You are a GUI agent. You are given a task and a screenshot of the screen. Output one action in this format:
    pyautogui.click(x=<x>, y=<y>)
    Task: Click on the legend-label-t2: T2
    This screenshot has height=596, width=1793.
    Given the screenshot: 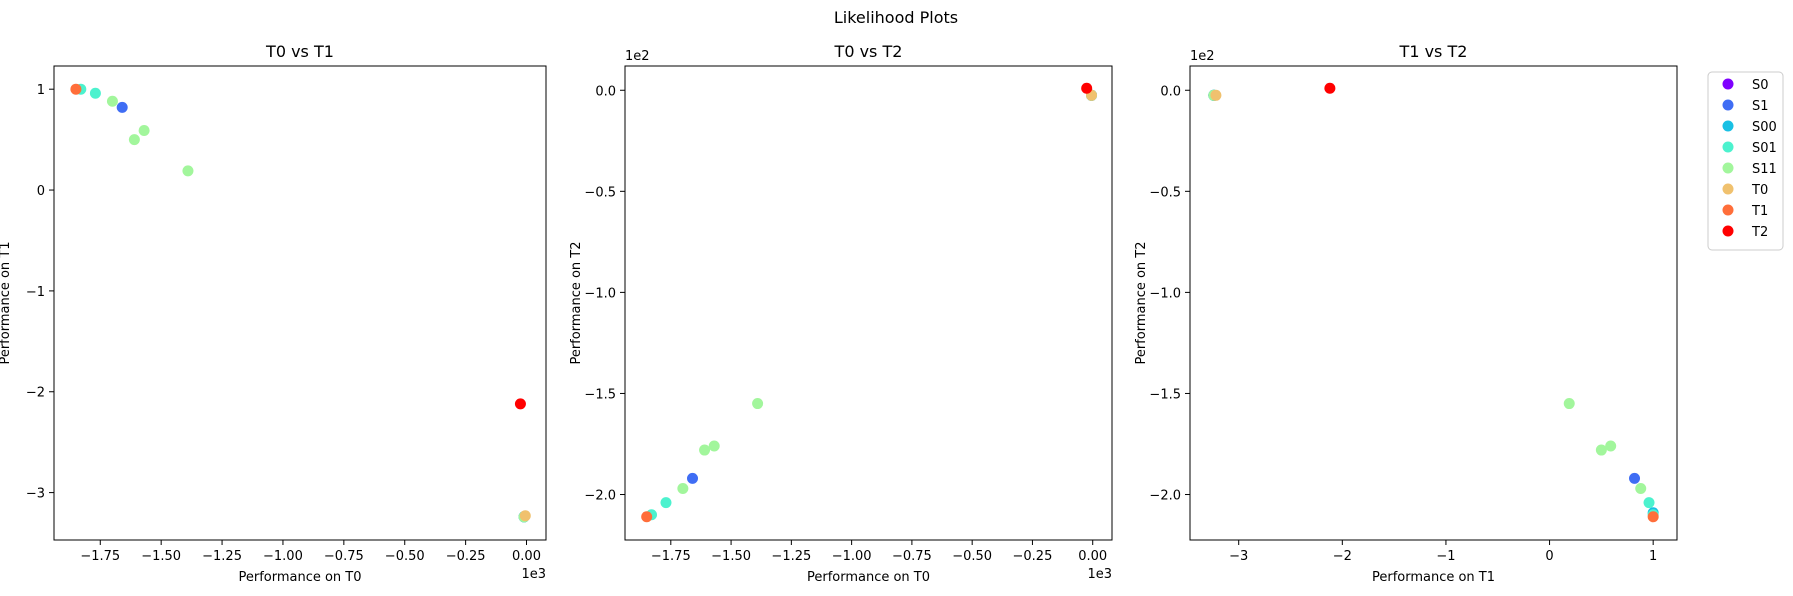 What is the action you would take?
    pyautogui.click(x=1759, y=232)
    